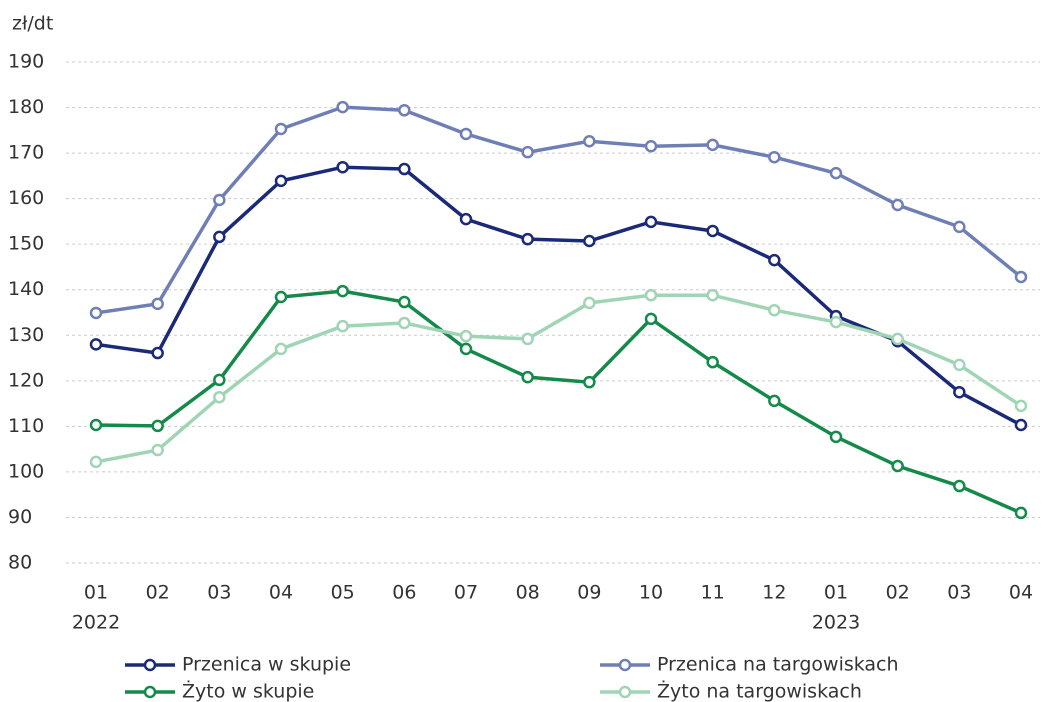 The image size is (1042, 702). I want to click on legend-label: Żyto w skupie, so click(248, 691).